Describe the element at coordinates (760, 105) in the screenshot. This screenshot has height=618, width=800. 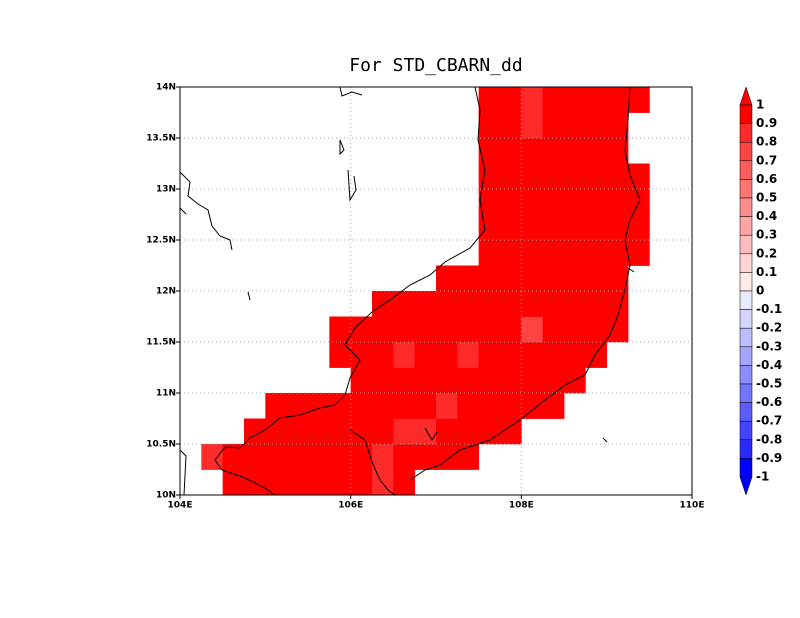
I see `colorbar-label: 1` at that location.